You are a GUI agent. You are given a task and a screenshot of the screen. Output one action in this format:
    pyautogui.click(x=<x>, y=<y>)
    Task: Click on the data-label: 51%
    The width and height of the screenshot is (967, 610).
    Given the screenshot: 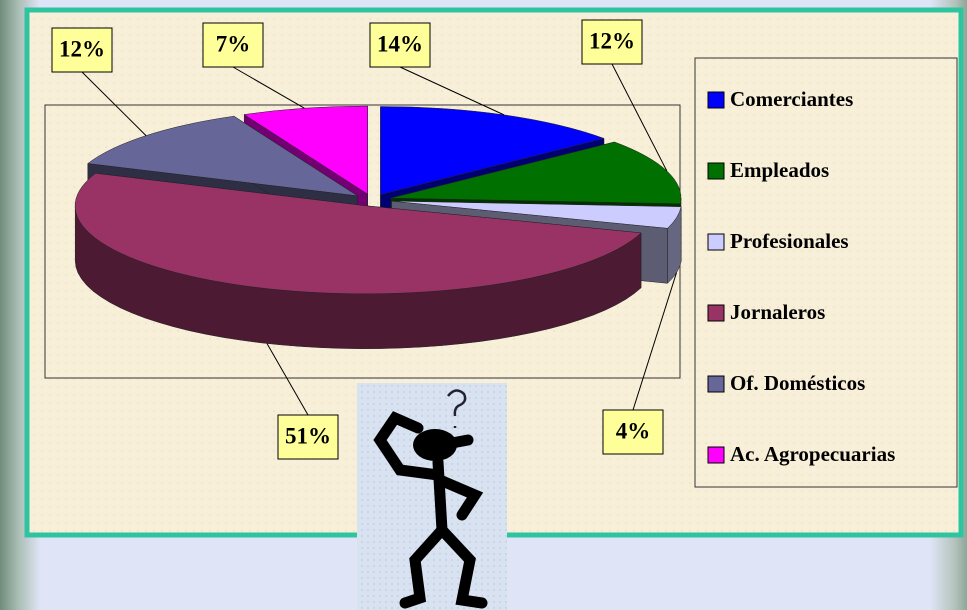 What is the action you would take?
    pyautogui.click(x=308, y=435)
    